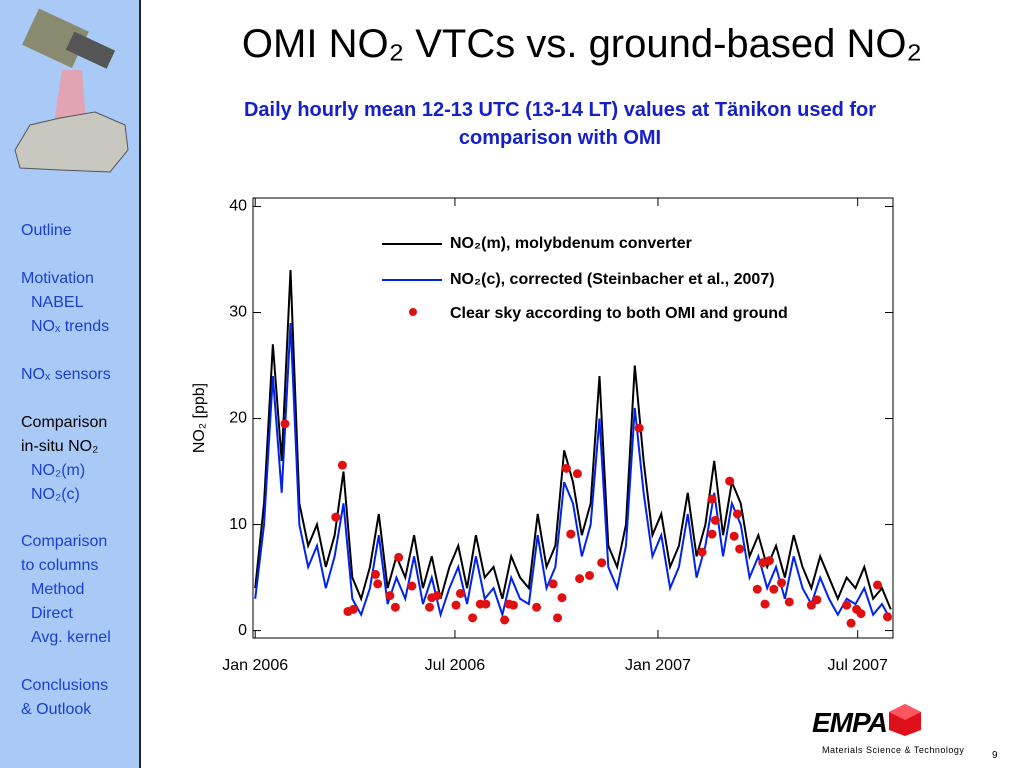  What do you see at coordinates (58, 470) in the screenshot?
I see `nav-item: NO₂(m)` at bounding box center [58, 470].